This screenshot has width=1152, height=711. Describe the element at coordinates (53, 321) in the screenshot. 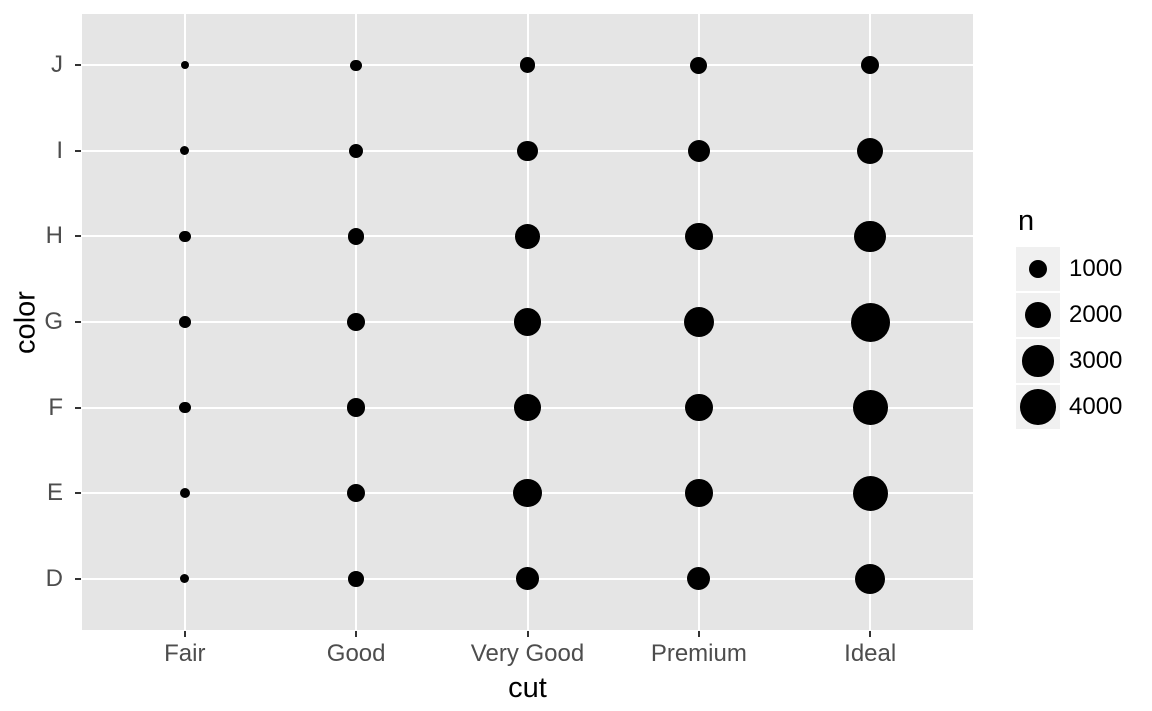

I see `y-tick-label: G` at that location.